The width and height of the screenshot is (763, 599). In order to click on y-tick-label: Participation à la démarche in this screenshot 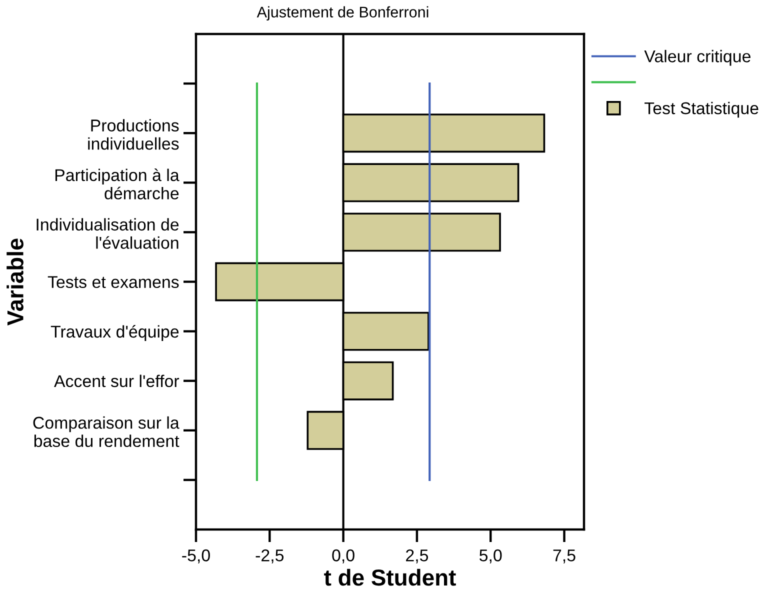, I will do `click(117, 184)`.